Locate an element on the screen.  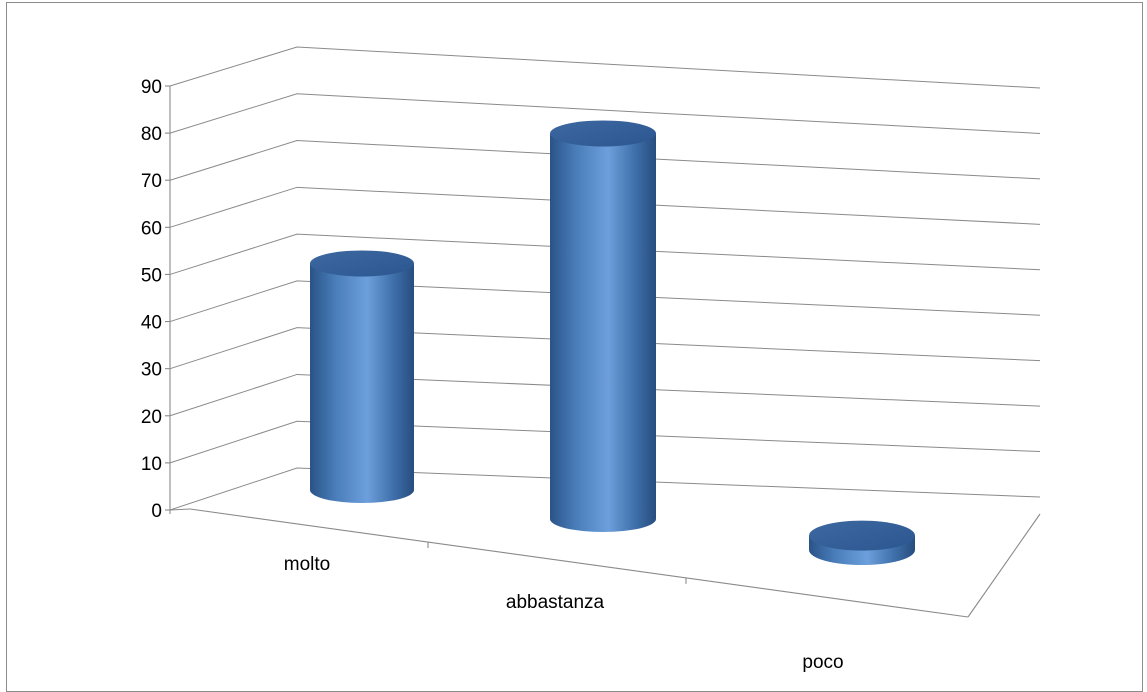
bar-abbastanza is located at coordinates (603, 326).